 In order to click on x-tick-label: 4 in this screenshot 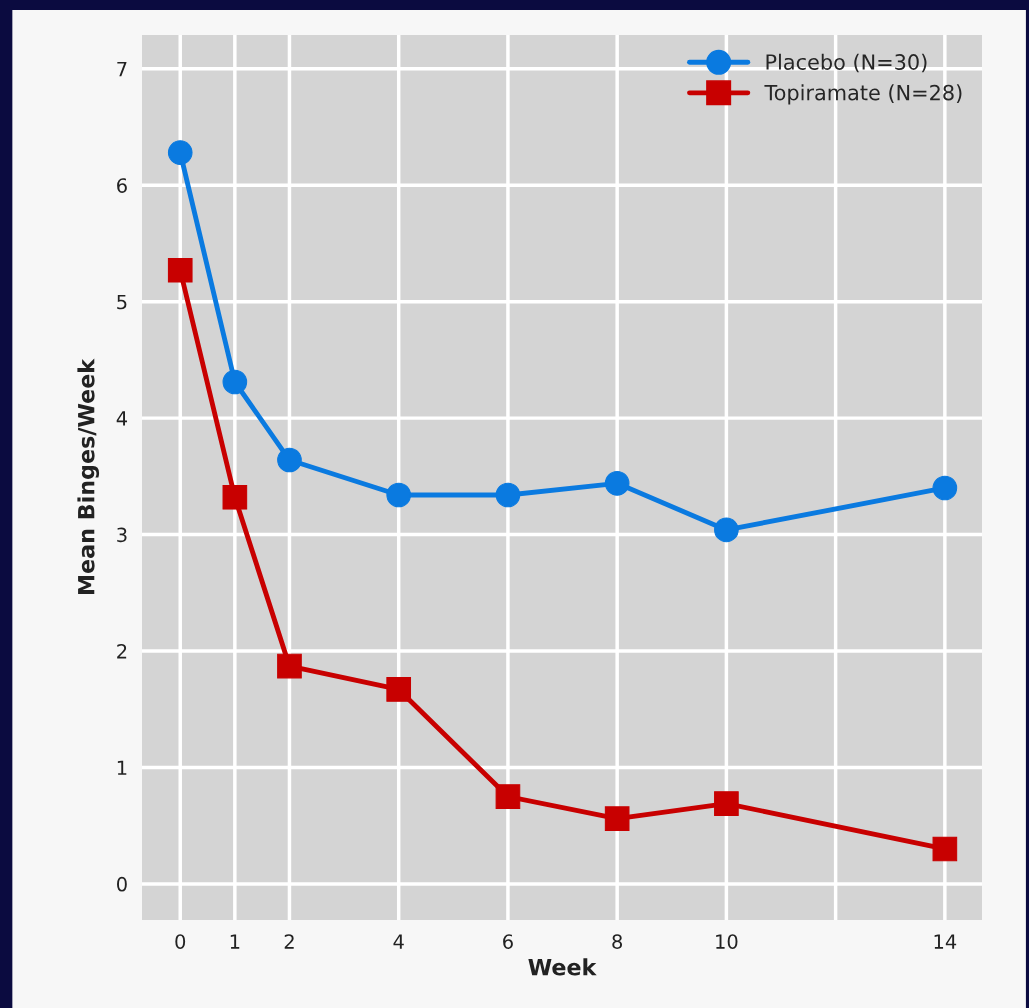, I will do `click(398, 941)`.